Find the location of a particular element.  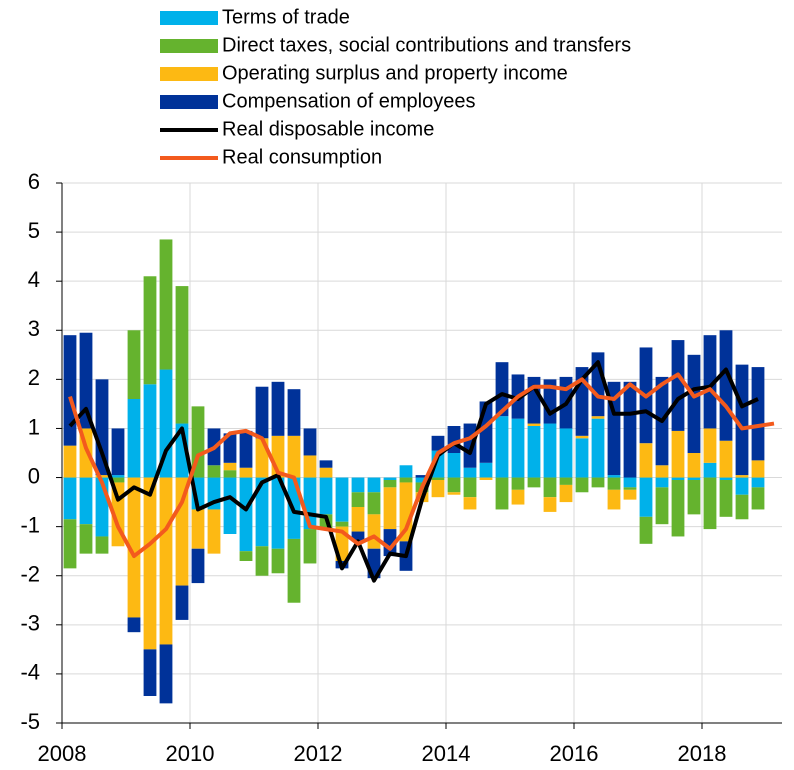

y-tick-label: 1 is located at coordinates (34, 426).